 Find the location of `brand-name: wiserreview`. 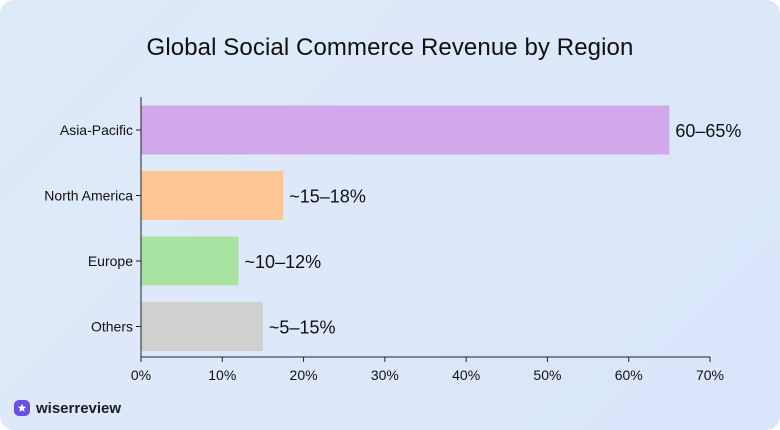

brand-name: wiserreview is located at coordinates (79, 408).